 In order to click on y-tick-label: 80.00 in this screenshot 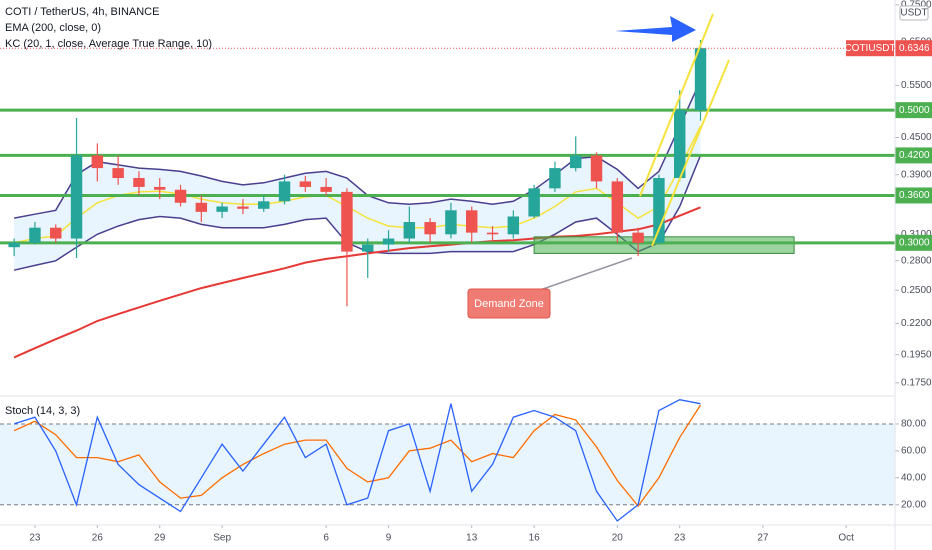, I will do `click(913, 424)`.